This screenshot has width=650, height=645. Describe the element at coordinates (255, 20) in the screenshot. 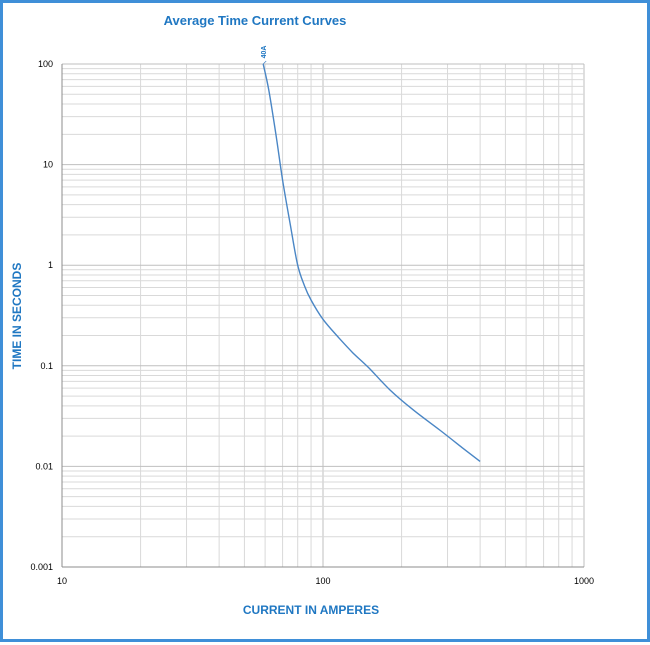

I see `chart-title: Average Time Current Curves` at that location.